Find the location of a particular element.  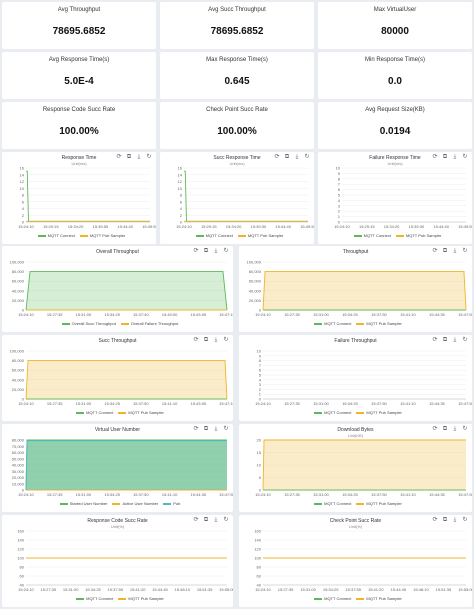

legend-item: Overall Failure Throughput is located at coordinates (147, 323).